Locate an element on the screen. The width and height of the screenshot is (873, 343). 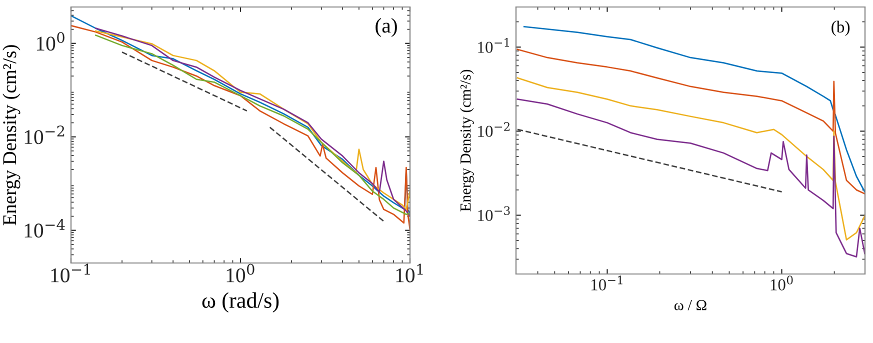
x-tick-label: 10$^{1}$ is located at coordinates (409, 273).